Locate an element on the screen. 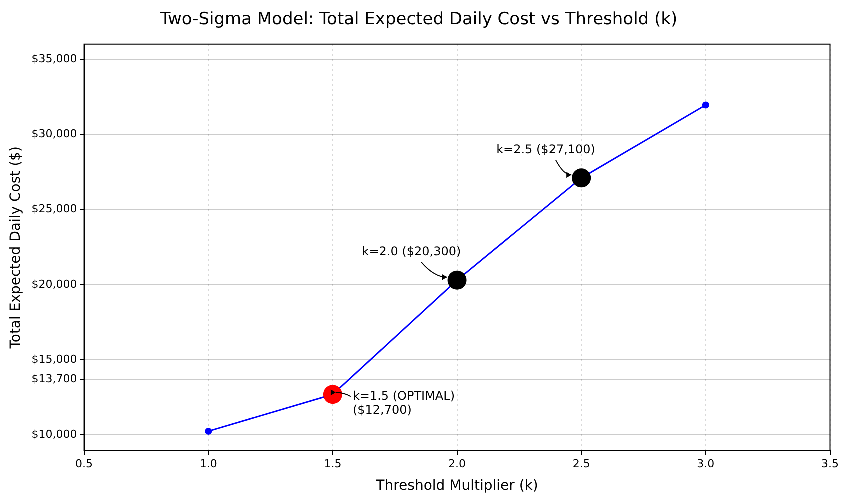 This screenshot has width=842, height=499. y-tick-label: $10,000 is located at coordinates (55, 435).